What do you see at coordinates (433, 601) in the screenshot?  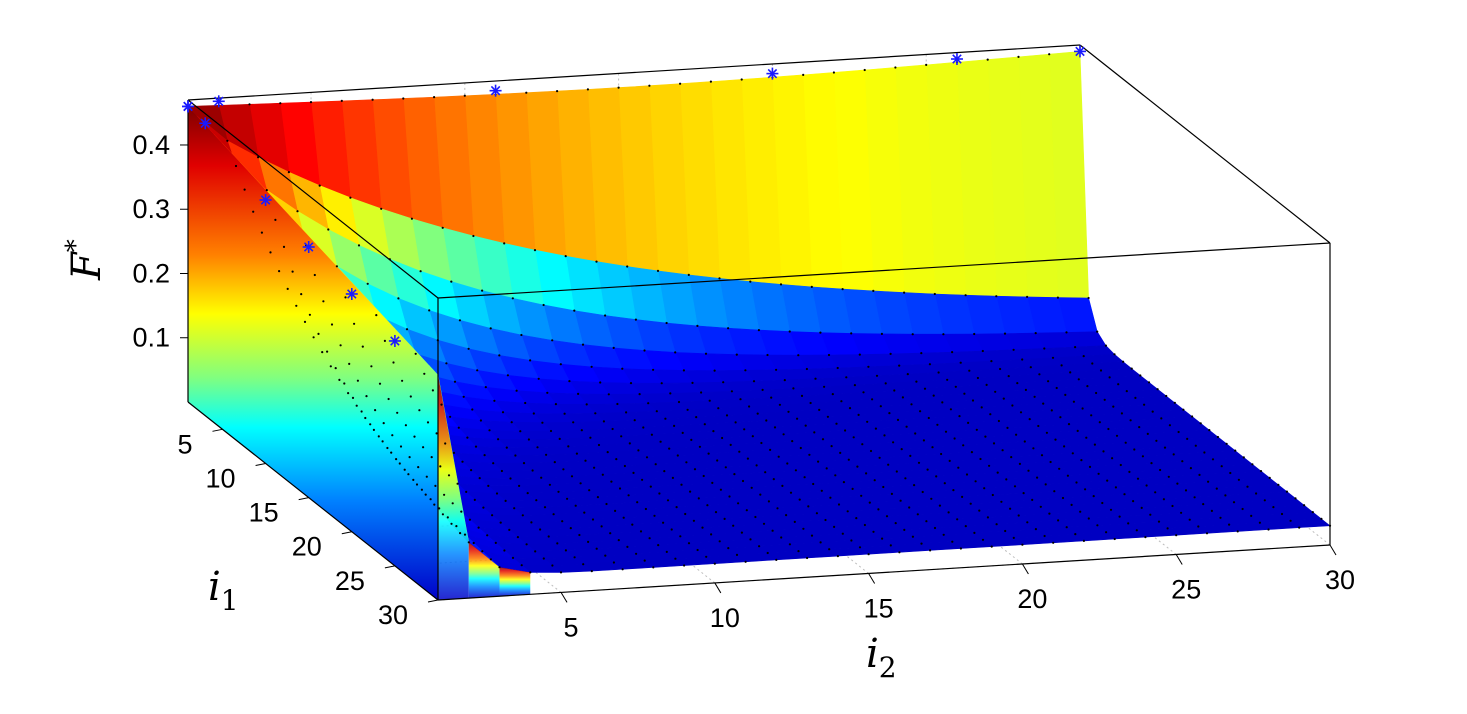 I see `y-tick` at bounding box center [433, 601].